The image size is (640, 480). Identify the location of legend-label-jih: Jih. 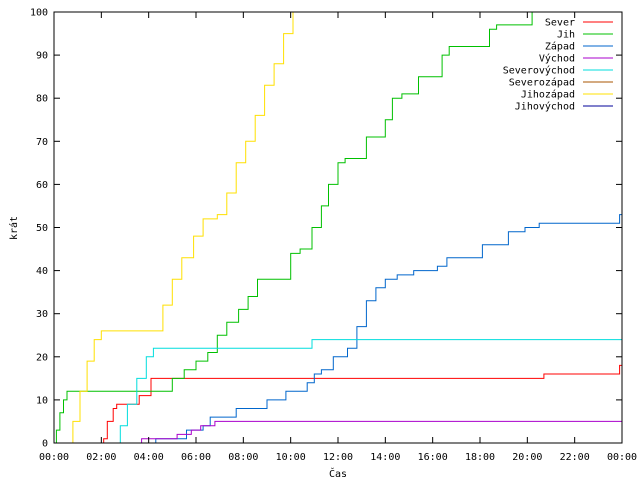
(566, 35).